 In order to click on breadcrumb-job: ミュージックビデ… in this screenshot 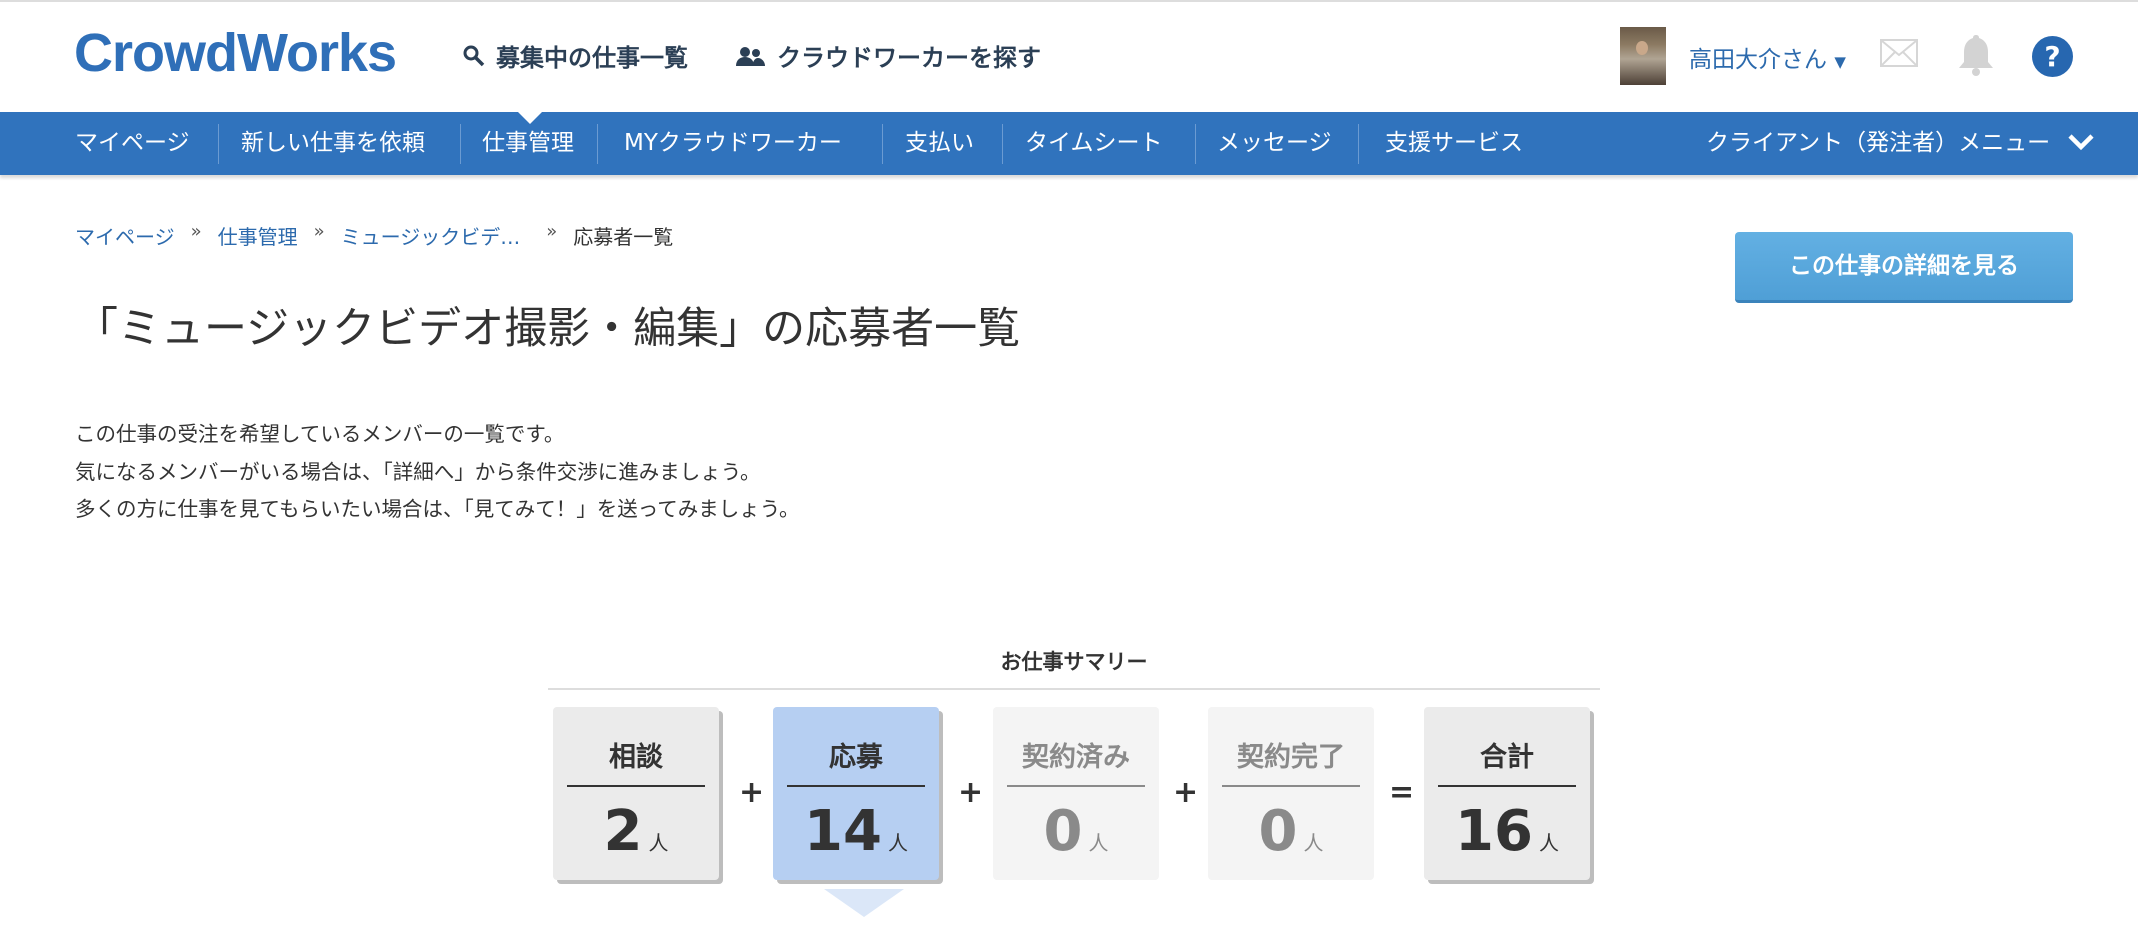, I will do `click(430, 237)`.